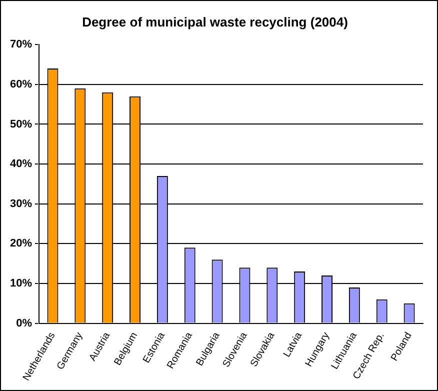 Image resolution: width=438 pixels, height=391 pixels. What do you see at coordinates (21, 204) in the screenshot?
I see `y-tick-label: 30%` at bounding box center [21, 204].